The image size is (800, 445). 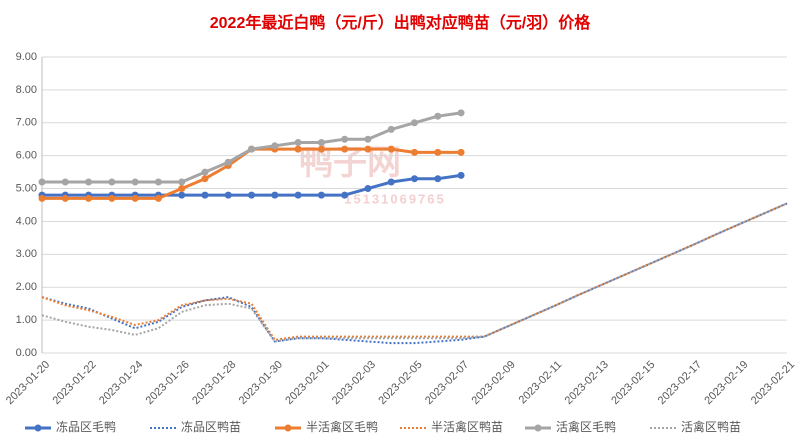 What do you see at coordinates (26, 90) in the screenshot?
I see `y-tick-label: 8.00` at bounding box center [26, 90].